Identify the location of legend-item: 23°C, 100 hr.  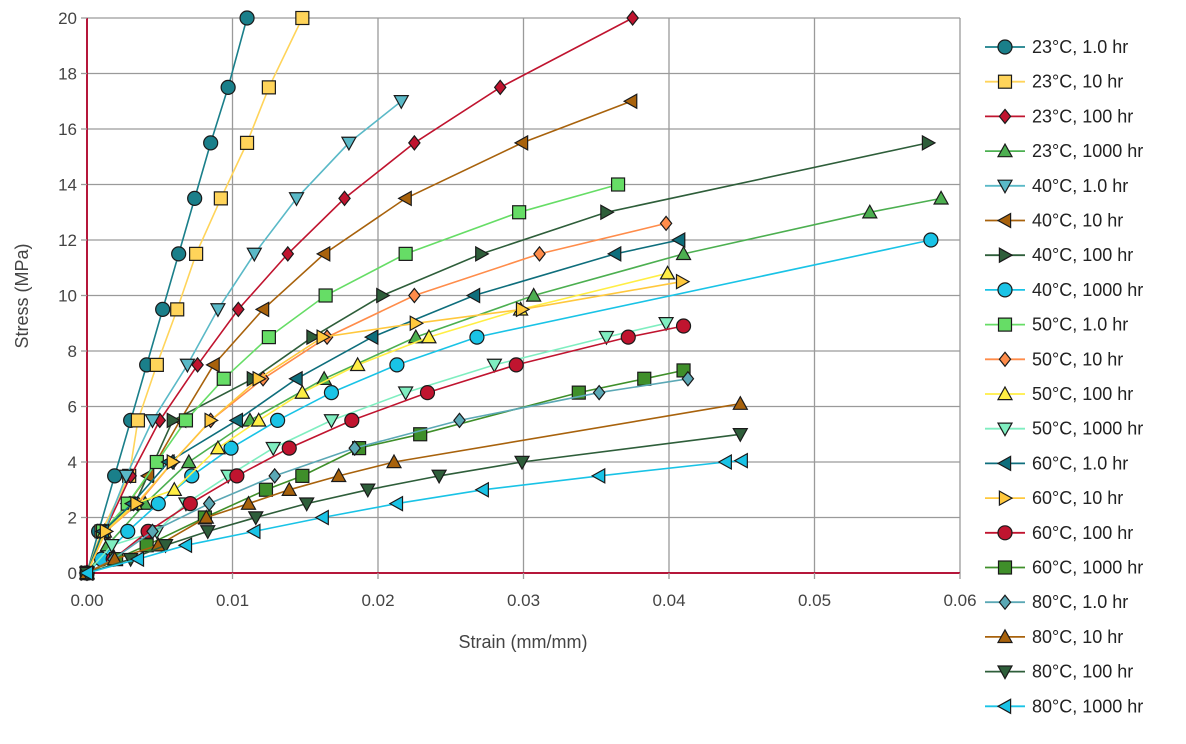
(1059, 116).